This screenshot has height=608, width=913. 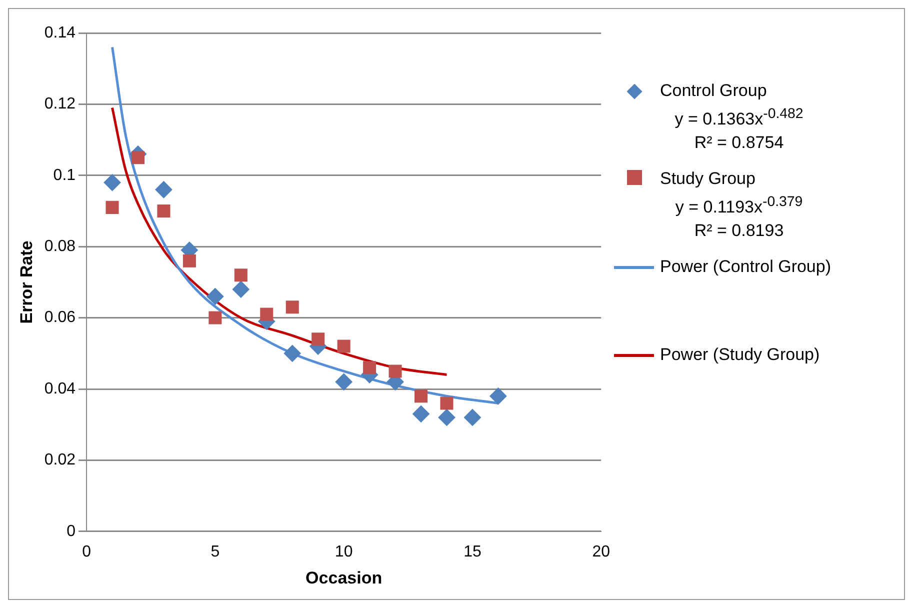 What do you see at coordinates (71, 531) in the screenshot?
I see `y-tick-label: 0` at bounding box center [71, 531].